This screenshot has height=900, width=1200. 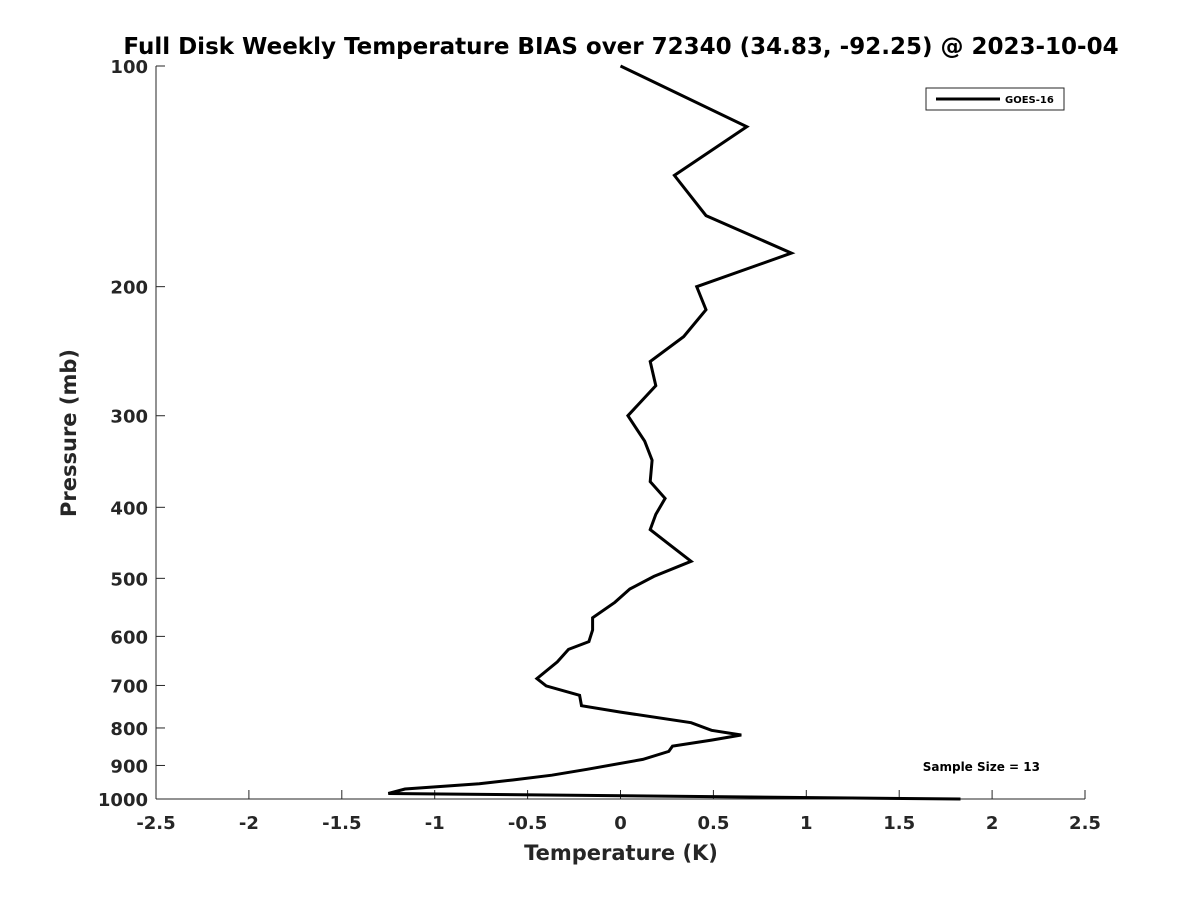 I want to click on x-tick-label: 0, so click(x=620, y=823).